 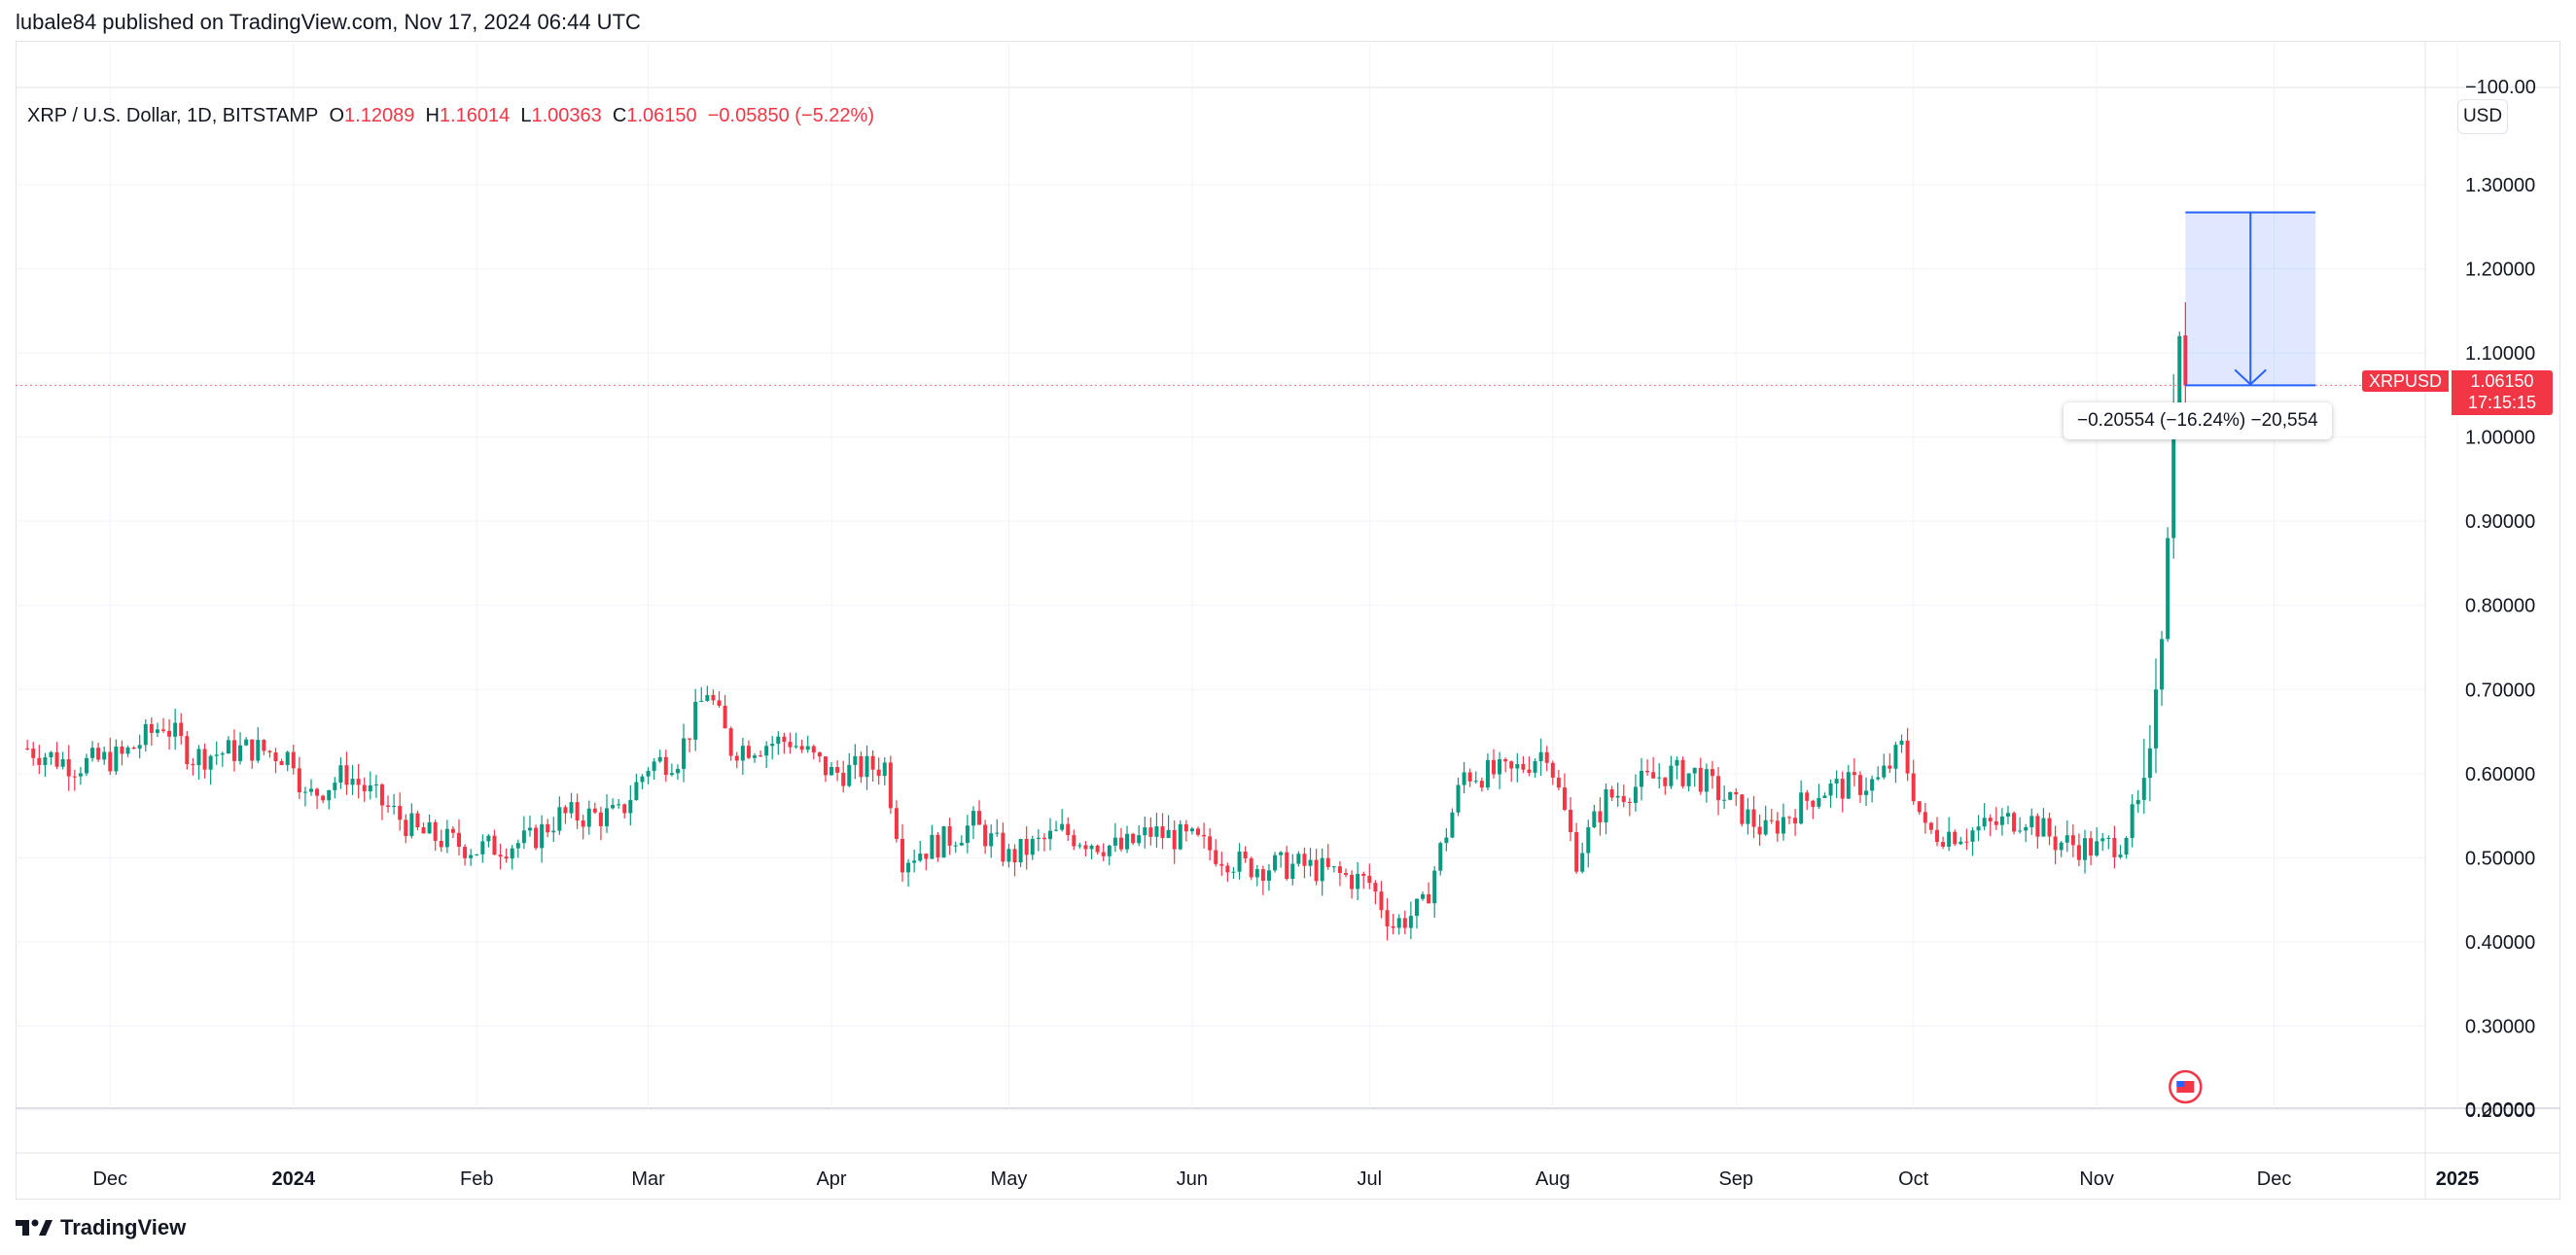 I want to click on legend-low: 1.00363, so click(x=567, y=116).